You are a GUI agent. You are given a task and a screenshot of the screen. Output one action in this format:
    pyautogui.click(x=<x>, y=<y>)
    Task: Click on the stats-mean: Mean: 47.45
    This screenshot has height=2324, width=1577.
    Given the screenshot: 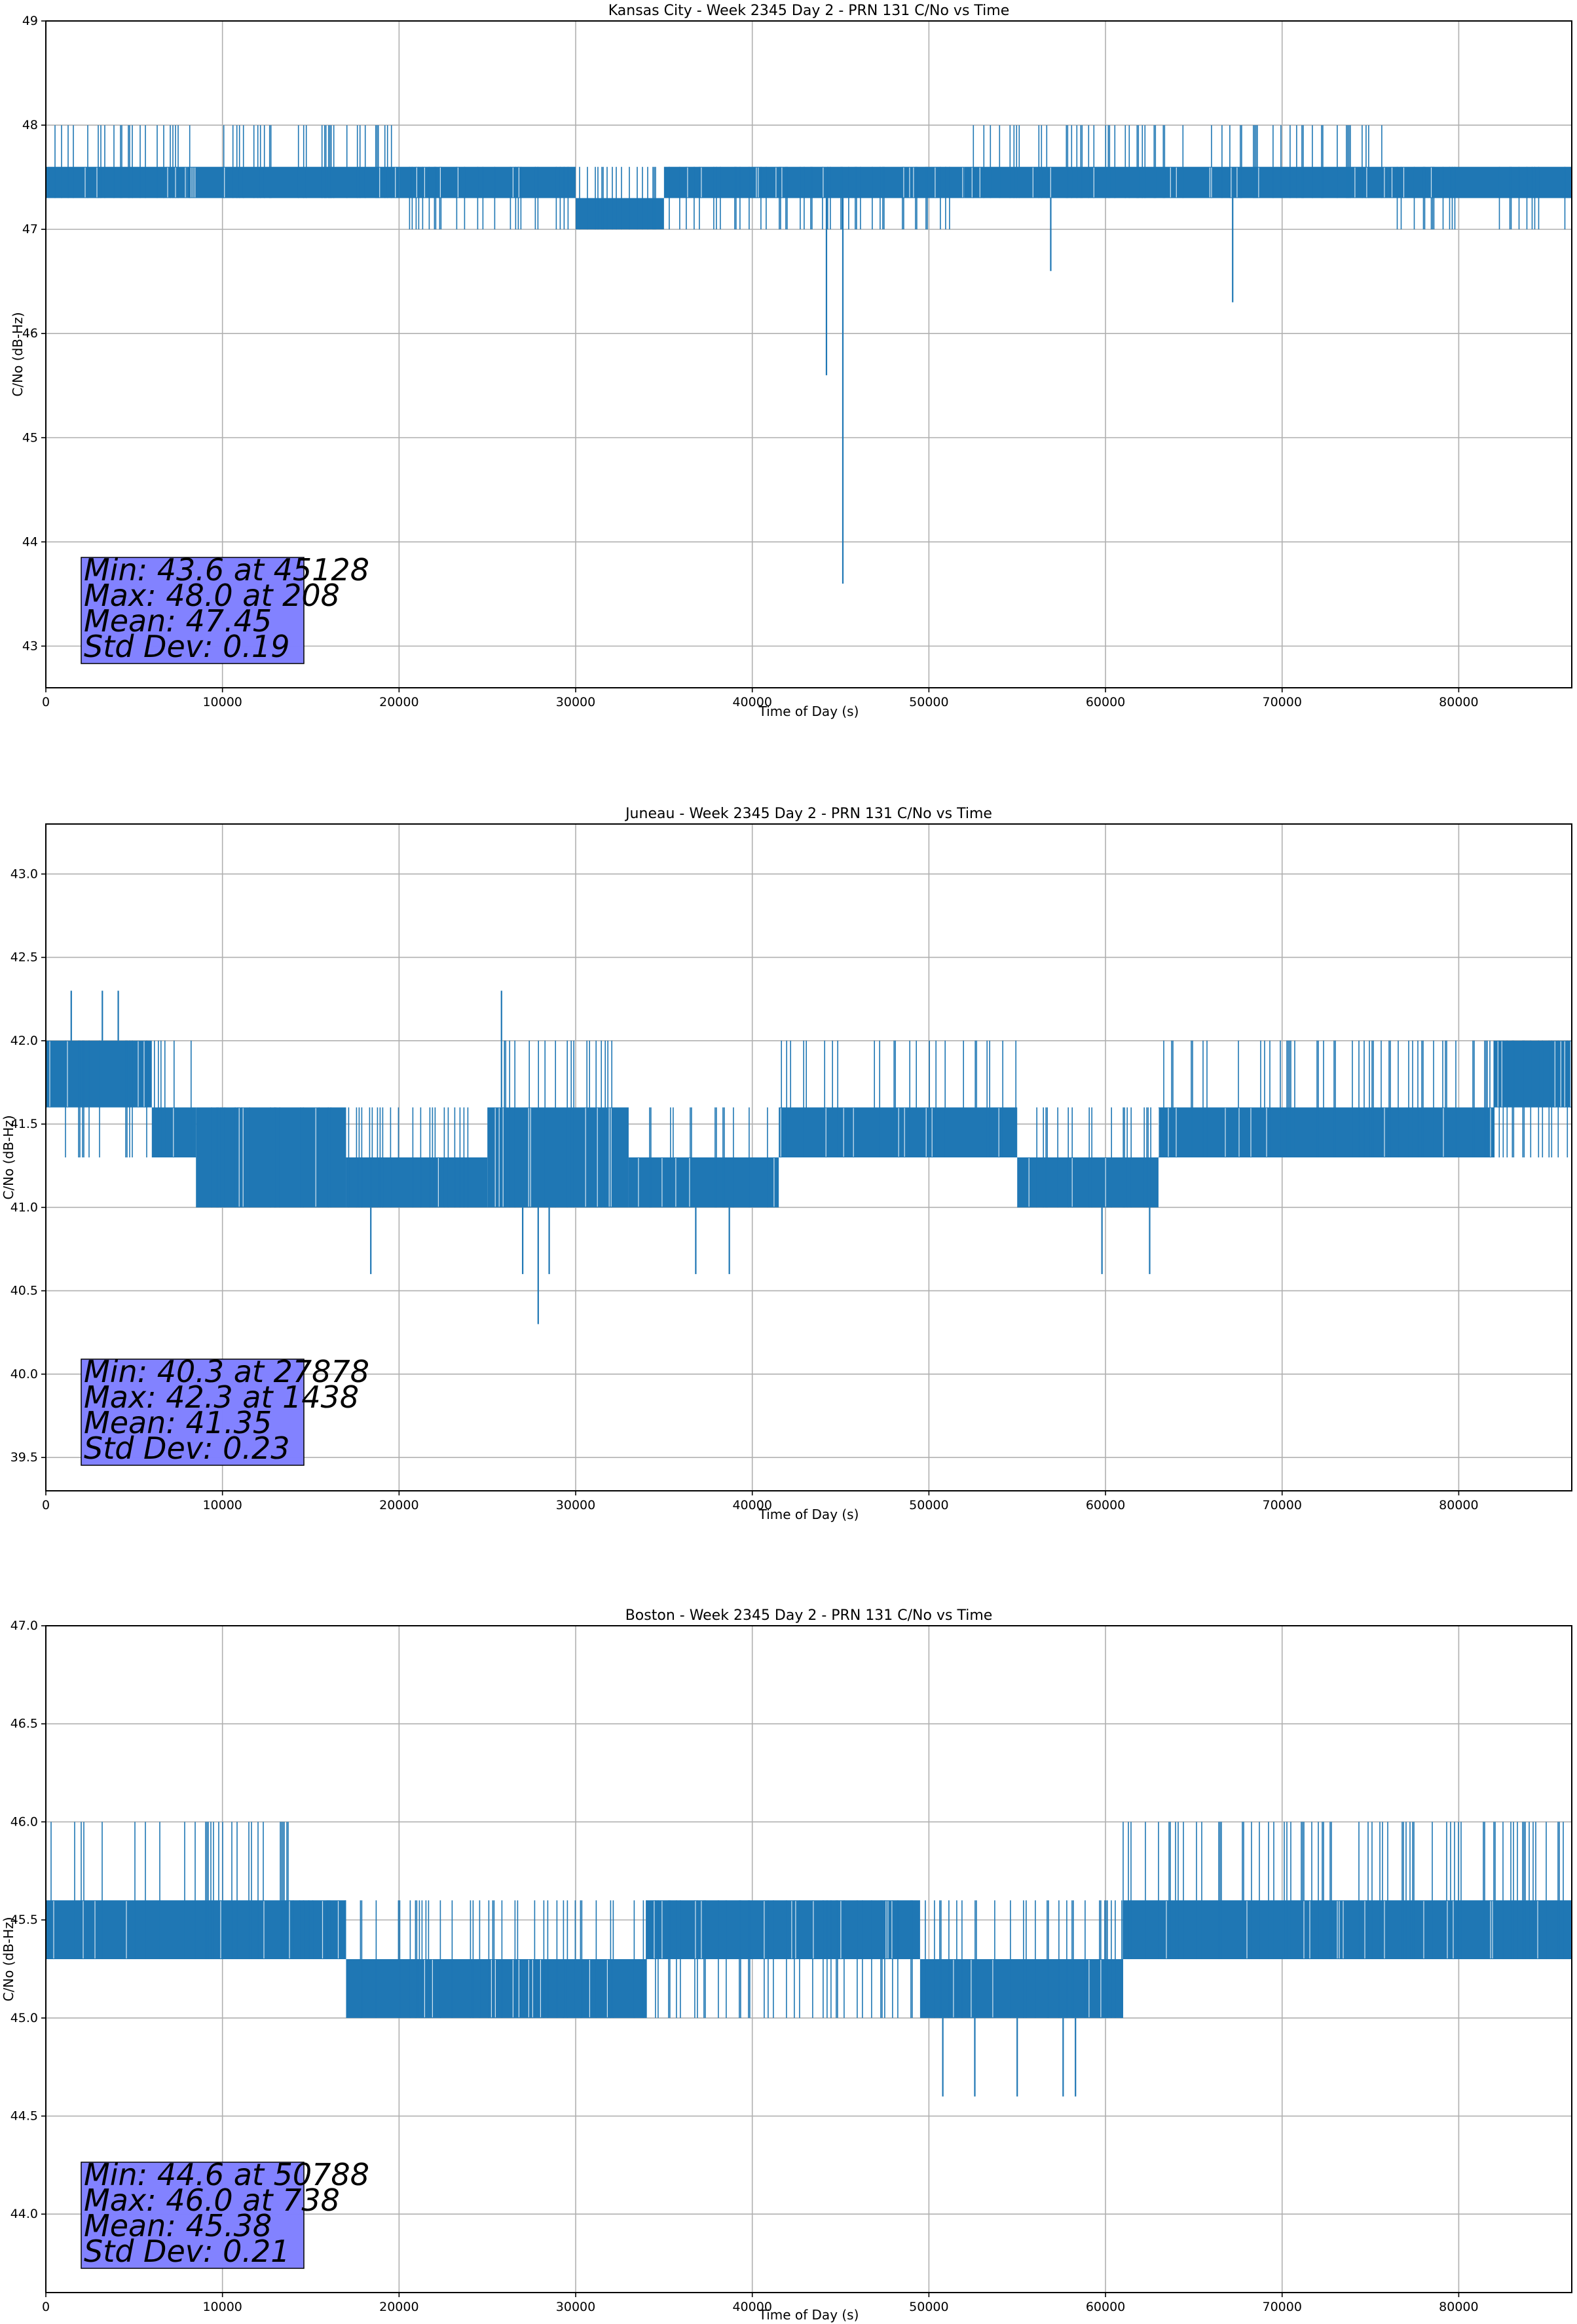 What is the action you would take?
    pyautogui.click(x=178, y=621)
    